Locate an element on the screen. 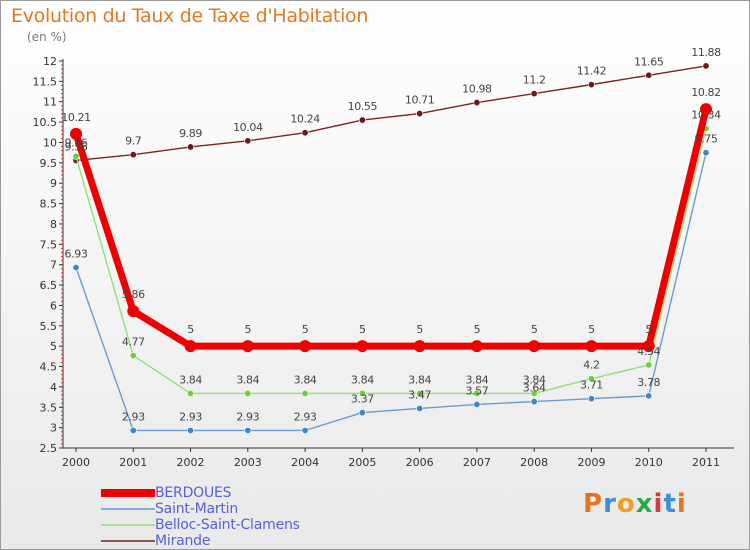 The width and height of the screenshot is (750, 550). legend-label-mirande: Mirande is located at coordinates (183, 541).